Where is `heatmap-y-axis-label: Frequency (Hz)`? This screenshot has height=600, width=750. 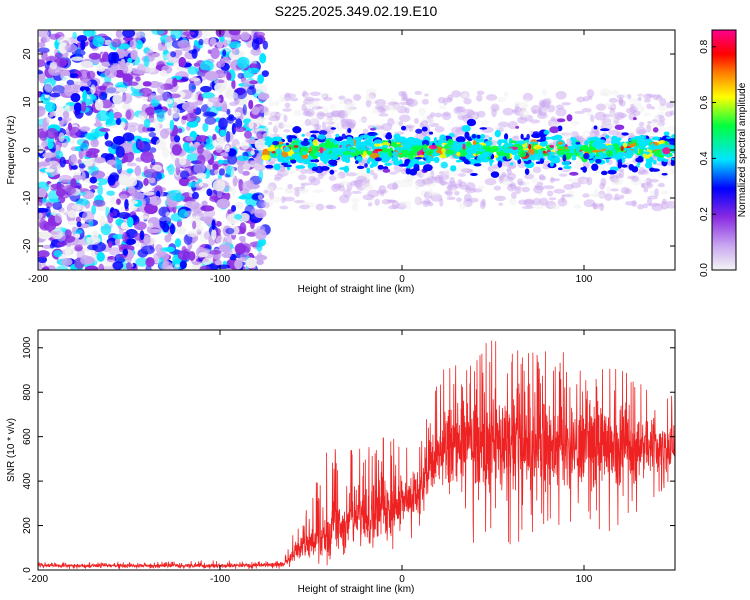 heatmap-y-axis-label: Frequency (Hz) is located at coordinates (11, 150).